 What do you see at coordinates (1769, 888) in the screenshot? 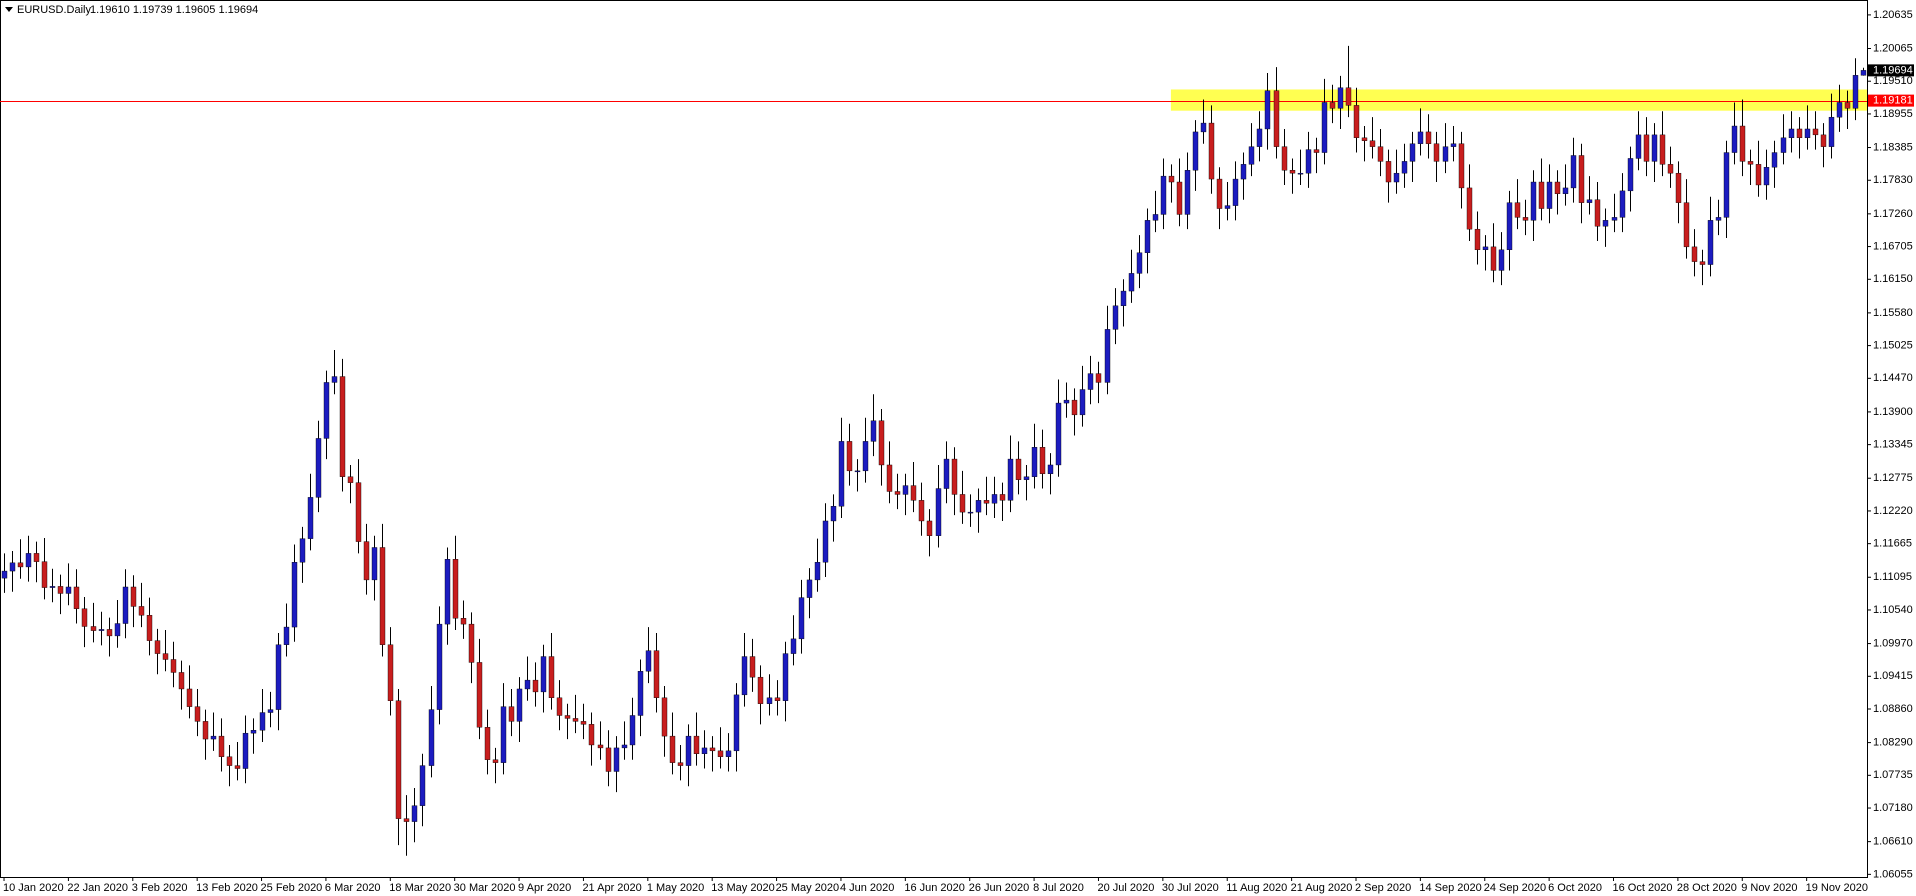
I see `x-tick-label: 9 Nov 2020` at bounding box center [1769, 888].